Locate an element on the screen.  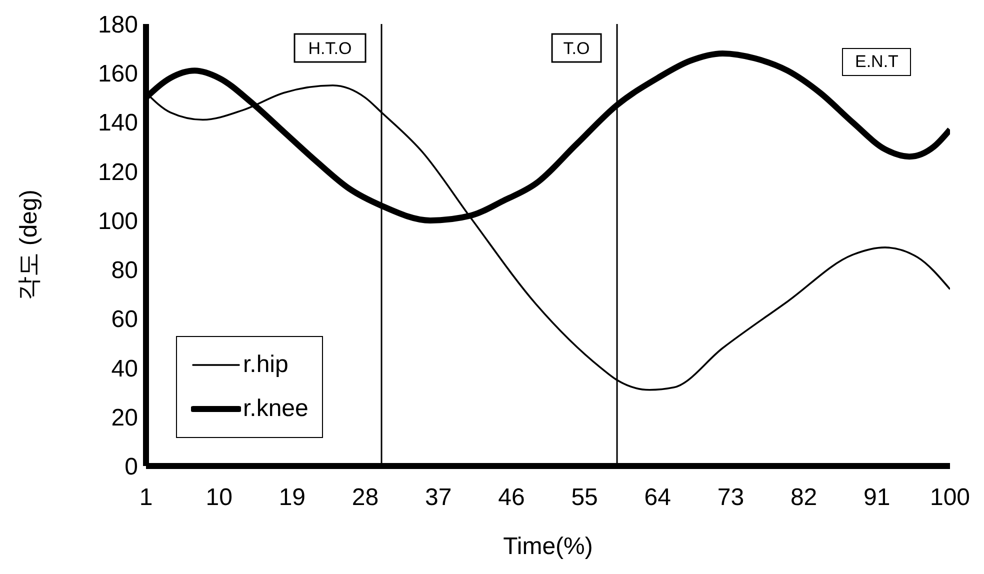
y-tick-label: 160 is located at coordinates (118, 74).